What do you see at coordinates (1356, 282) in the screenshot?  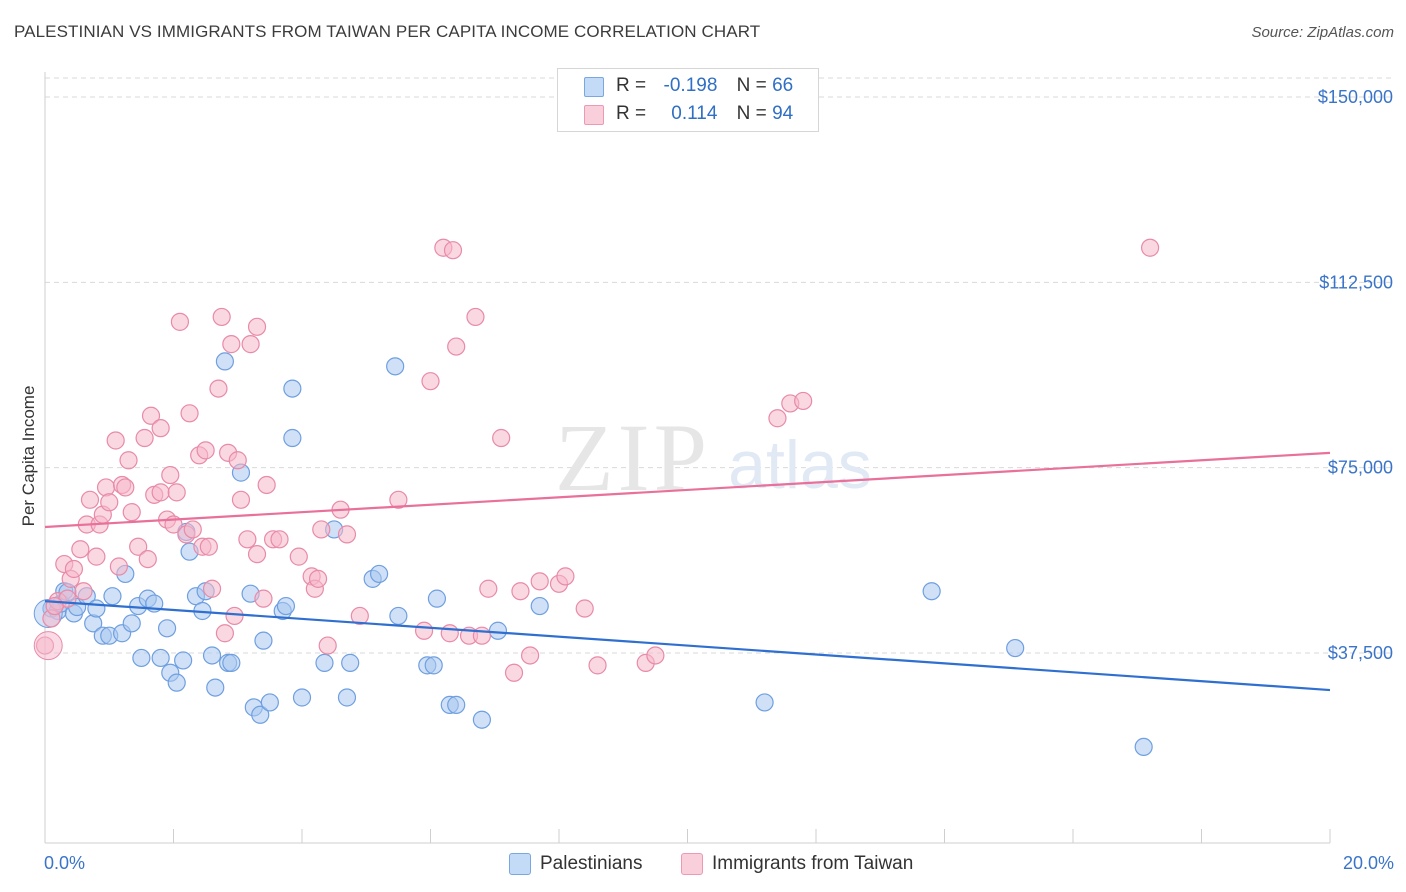 I see `y-tick-label: $112,500` at bounding box center [1356, 282].